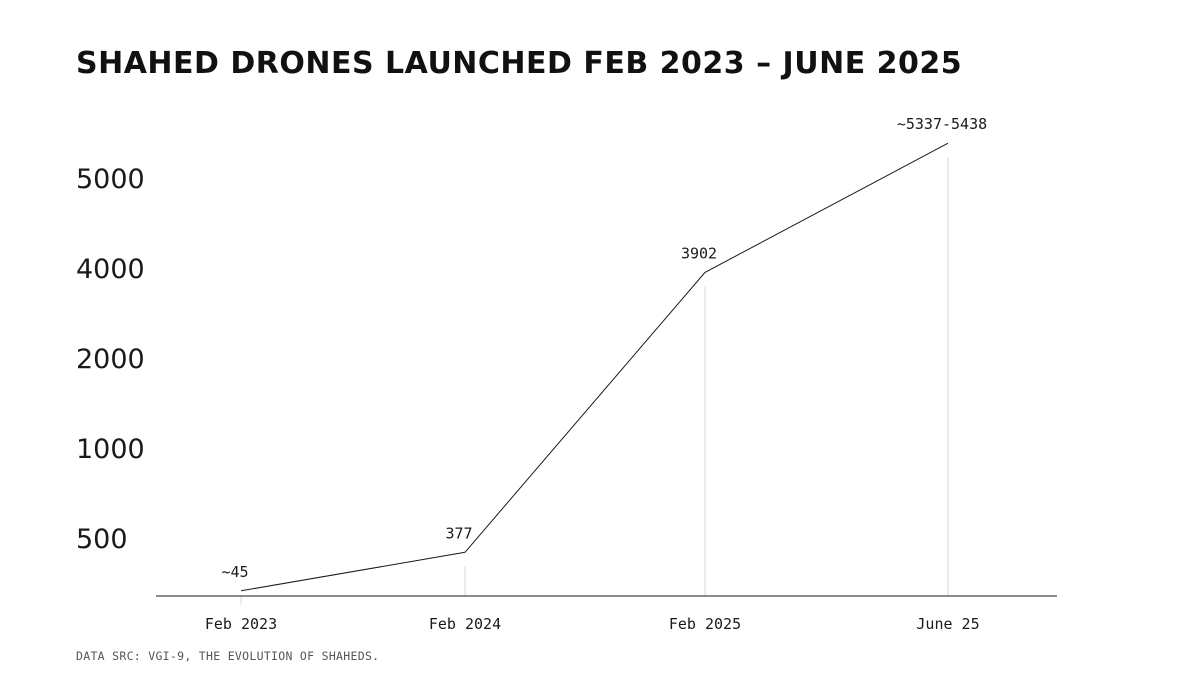  I want to click on y-tick-label: 4000, so click(110, 269).